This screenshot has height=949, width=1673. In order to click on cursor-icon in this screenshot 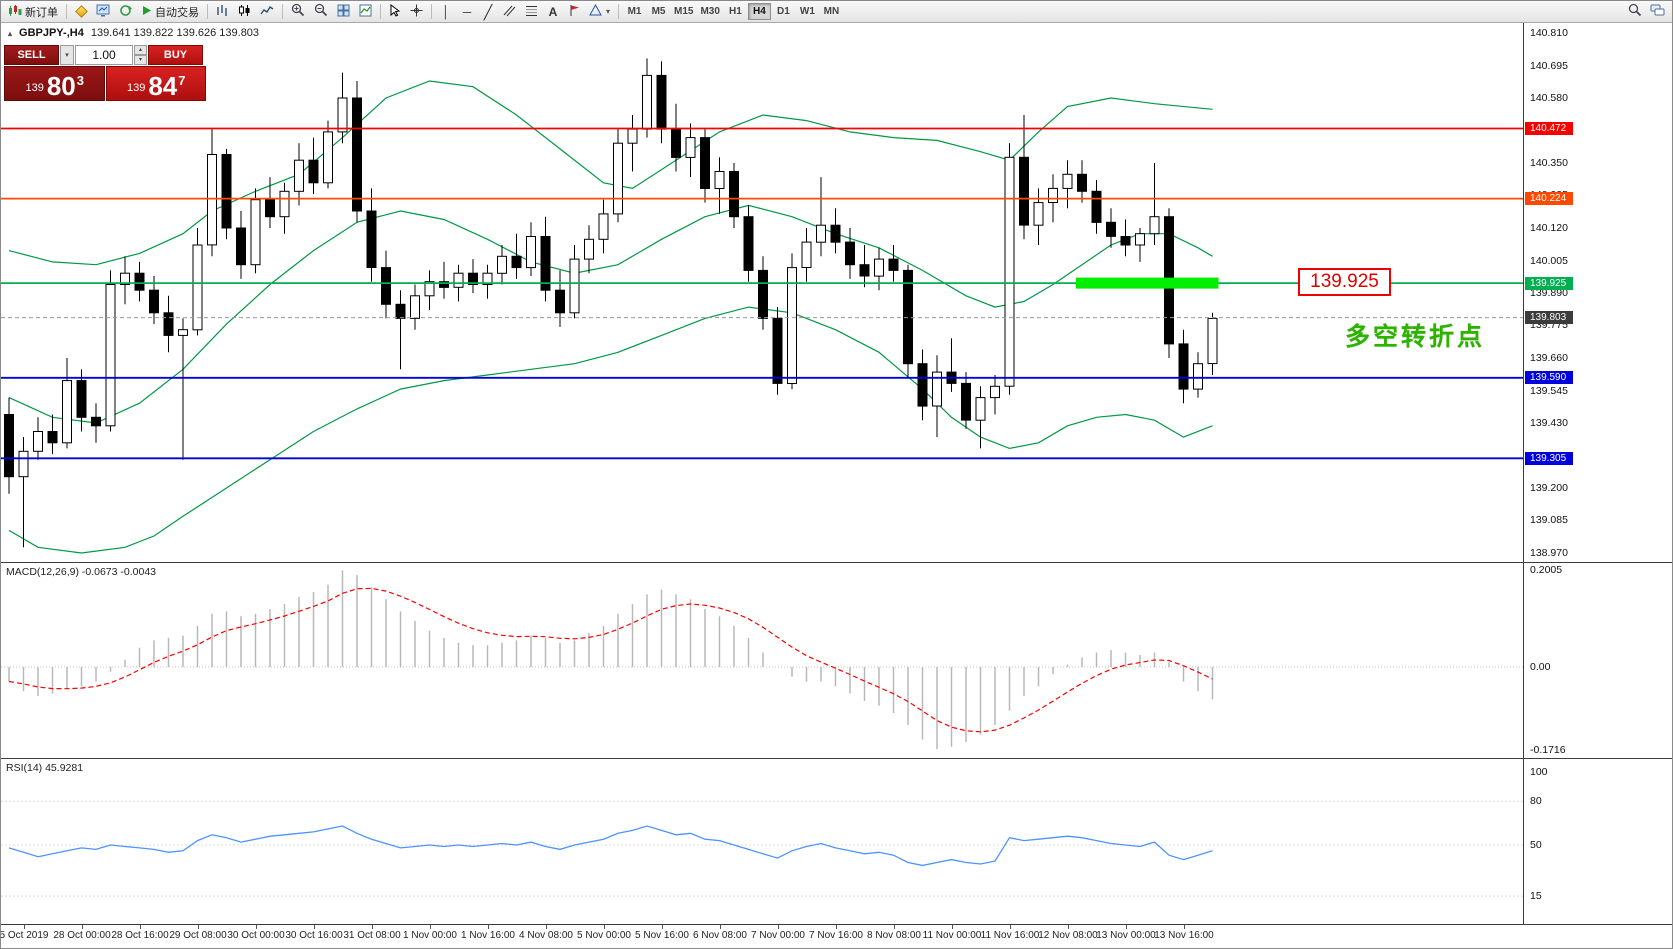, I will do `click(395, 11)`.